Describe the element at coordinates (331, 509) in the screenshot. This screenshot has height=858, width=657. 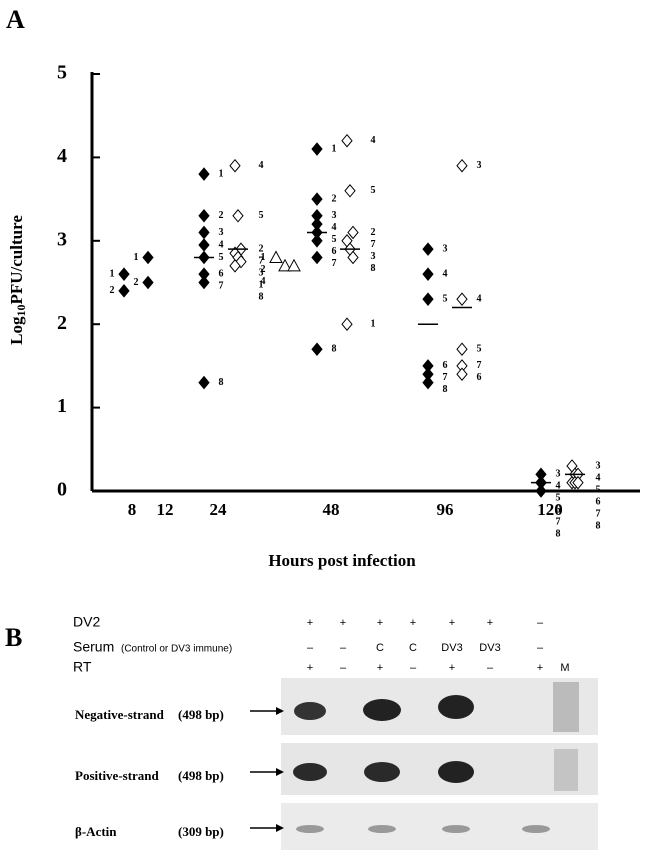
I see `x-tick-label: 48` at that location.